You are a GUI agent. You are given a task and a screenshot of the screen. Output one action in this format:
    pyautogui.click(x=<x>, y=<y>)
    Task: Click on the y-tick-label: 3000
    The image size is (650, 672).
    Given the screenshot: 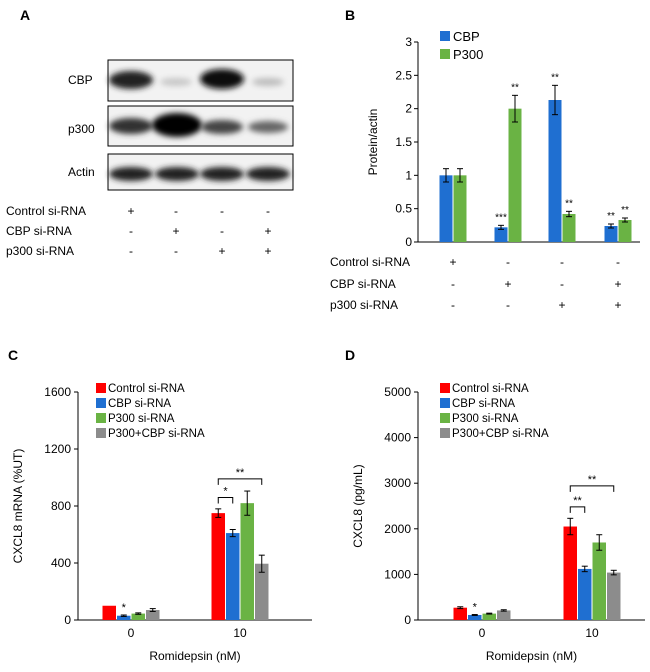 What is the action you would take?
    pyautogui.click(x=397, y=483)
    